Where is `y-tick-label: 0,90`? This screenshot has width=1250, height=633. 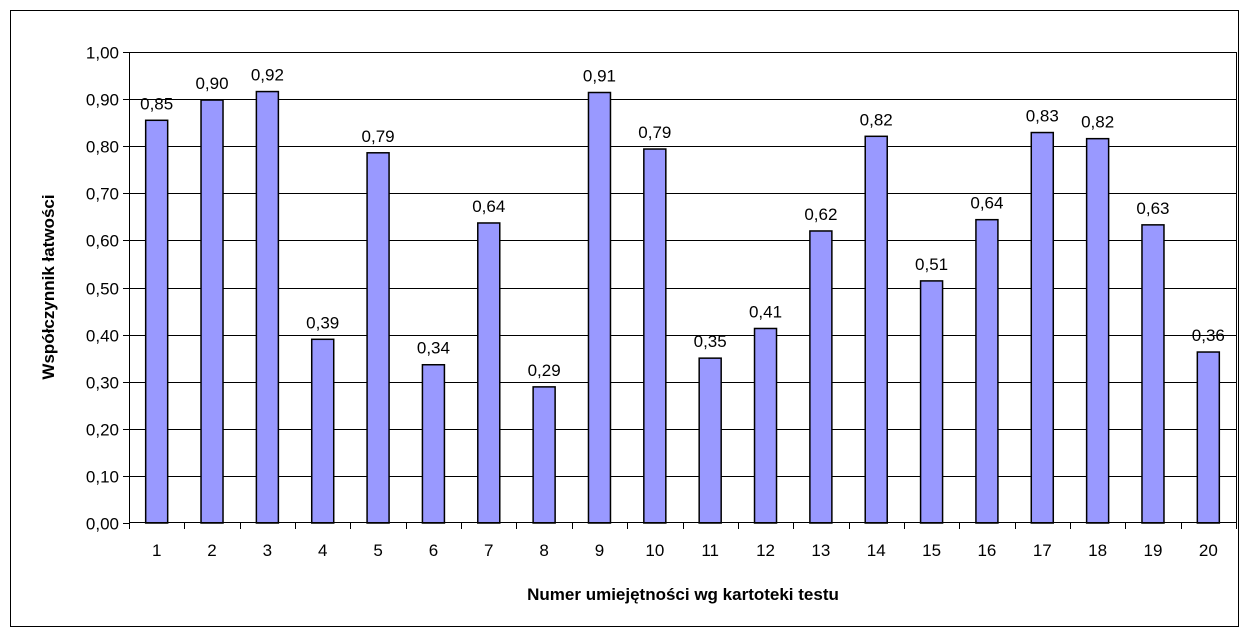
y-tick-label: 0,90 is located at coordinates (102, 100).